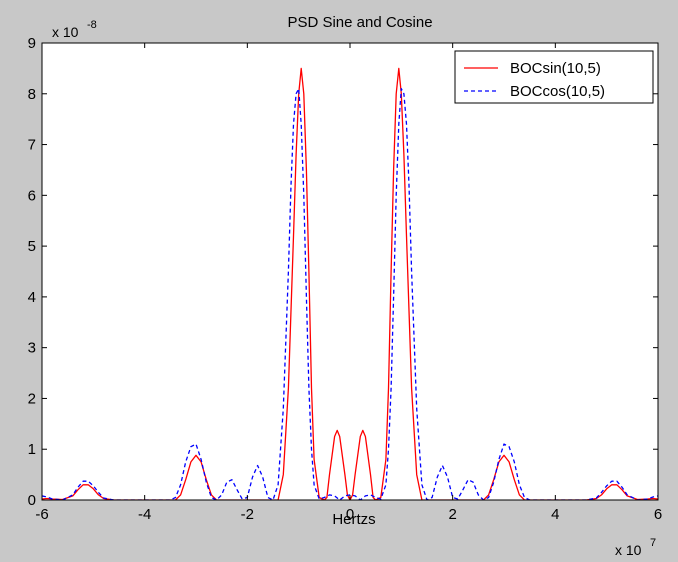 This screenshot has height=562, width=678. I want to click on legend-box, so click(554, 77).